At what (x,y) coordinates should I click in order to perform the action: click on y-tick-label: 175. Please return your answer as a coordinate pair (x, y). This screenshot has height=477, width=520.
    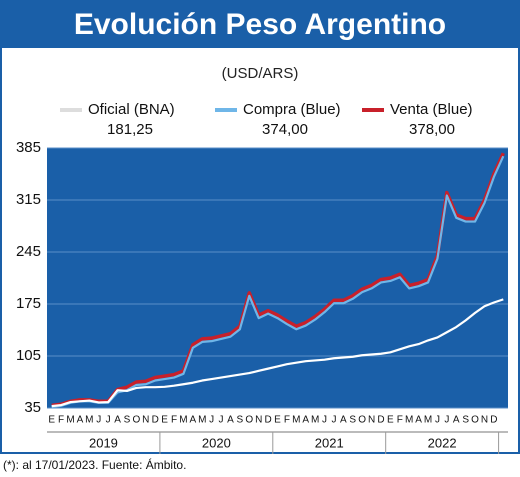
    Looking at the image, I should click on (28, 303).